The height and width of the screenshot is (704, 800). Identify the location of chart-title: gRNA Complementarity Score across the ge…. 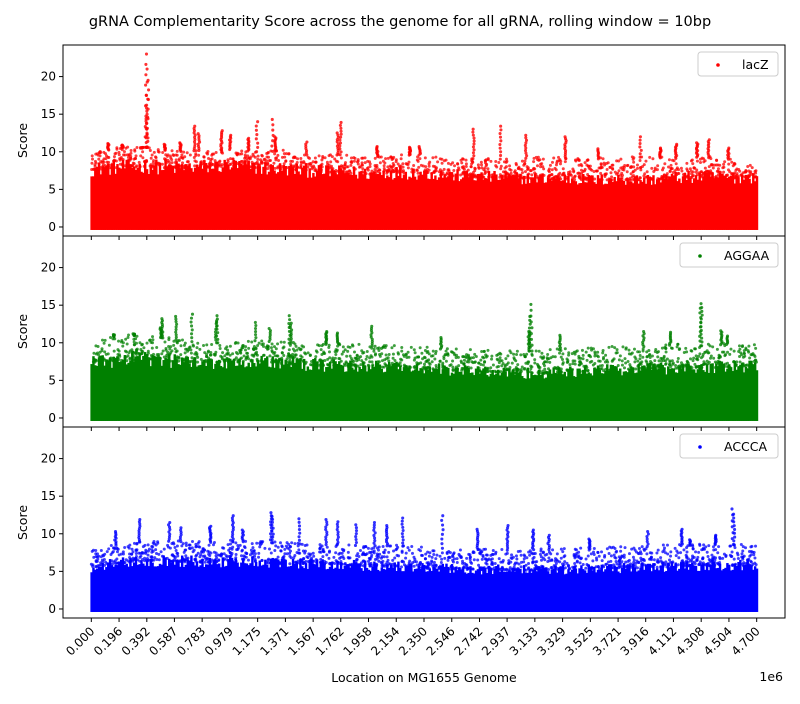
(400, 22).